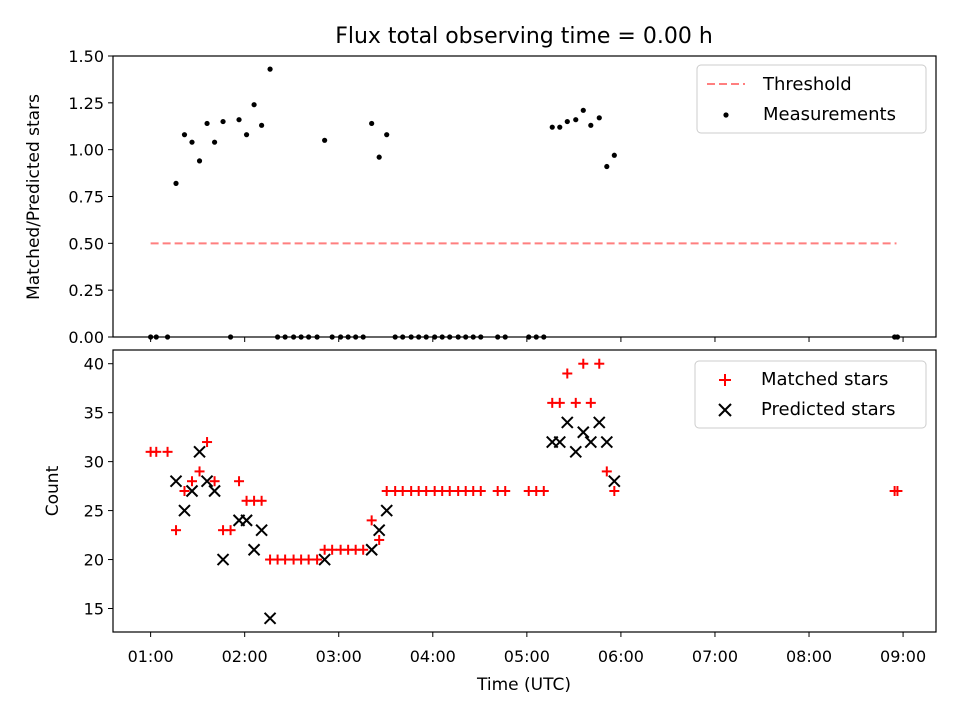  I want to click on y-tick-label: 0.75, so click(86, 197).